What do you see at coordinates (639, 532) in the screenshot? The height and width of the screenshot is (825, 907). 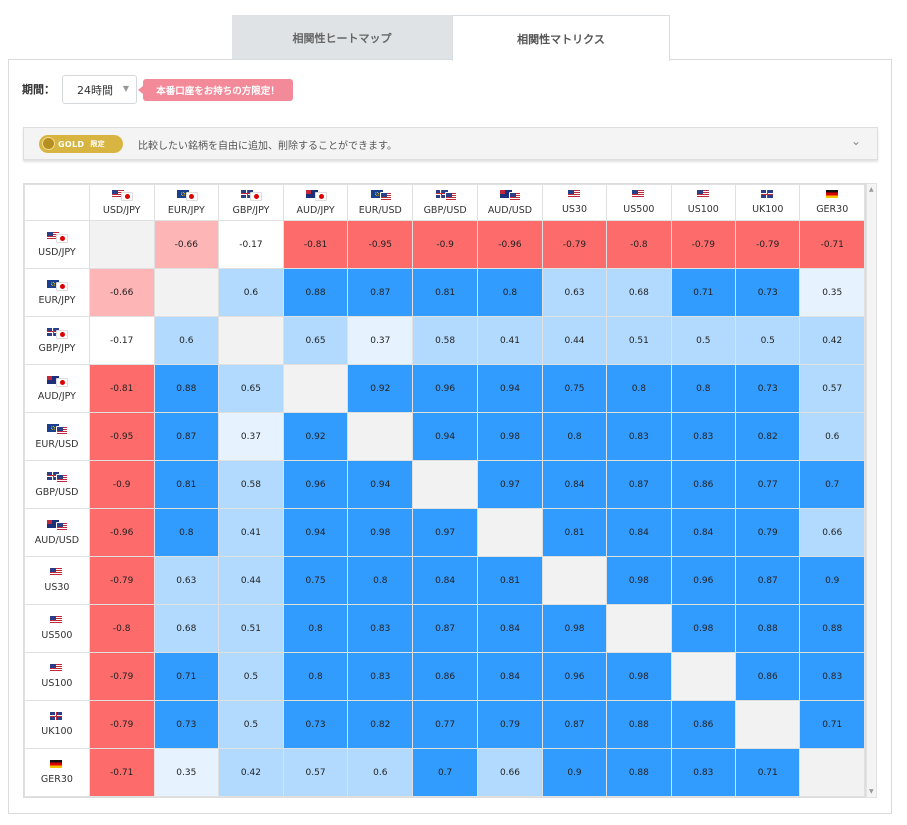 I see `matrix-cell: 0.84` at bounding box center [639, 532].